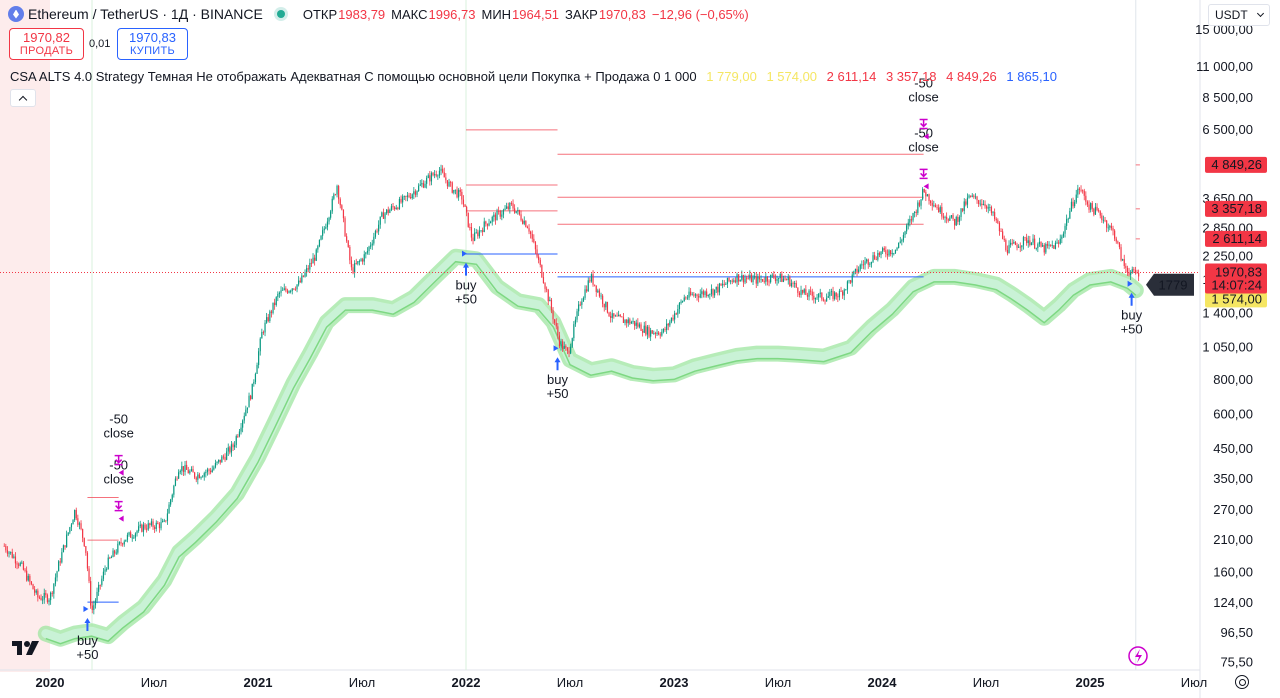 The height and width of the screenshot is (698, 1280). Describe the element at coordinates (1239, 15) in the screenshot. I see `currency-select: USDT` at that location.